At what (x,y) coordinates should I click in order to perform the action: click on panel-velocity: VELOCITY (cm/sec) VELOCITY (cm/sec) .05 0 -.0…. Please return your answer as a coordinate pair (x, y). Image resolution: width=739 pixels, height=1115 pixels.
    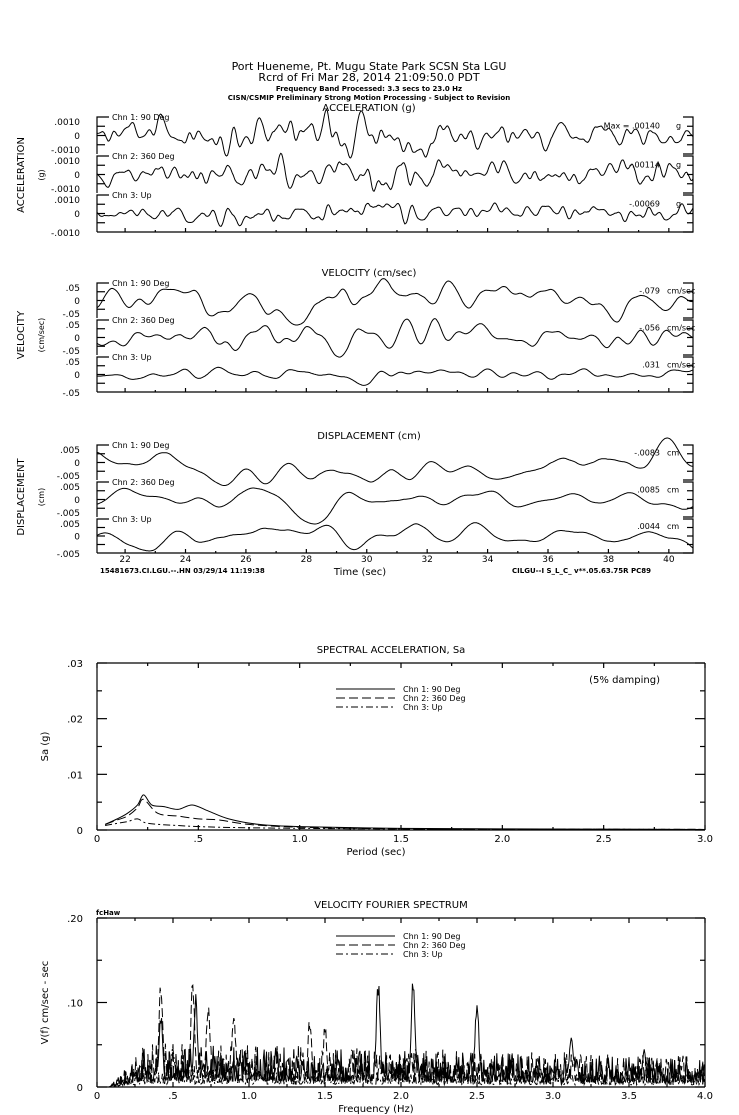
    Looking at the image, I should click on (355, 333).